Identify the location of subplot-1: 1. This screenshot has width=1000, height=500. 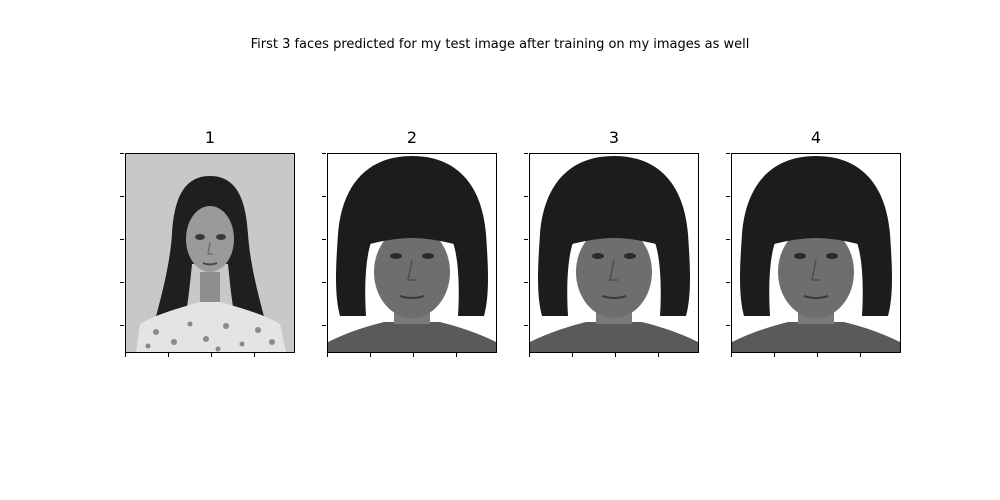
(207, 243).